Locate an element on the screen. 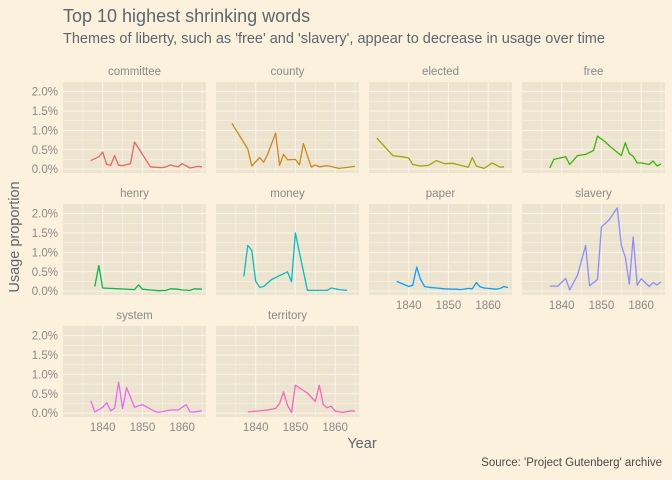  series-line-county is located at coordinates (293, 146).